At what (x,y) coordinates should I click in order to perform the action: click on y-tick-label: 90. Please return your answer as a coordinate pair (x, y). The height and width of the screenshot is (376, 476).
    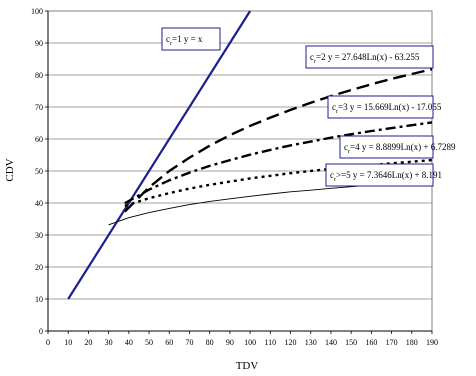
    Looking at the image, I should click on (39, 43).